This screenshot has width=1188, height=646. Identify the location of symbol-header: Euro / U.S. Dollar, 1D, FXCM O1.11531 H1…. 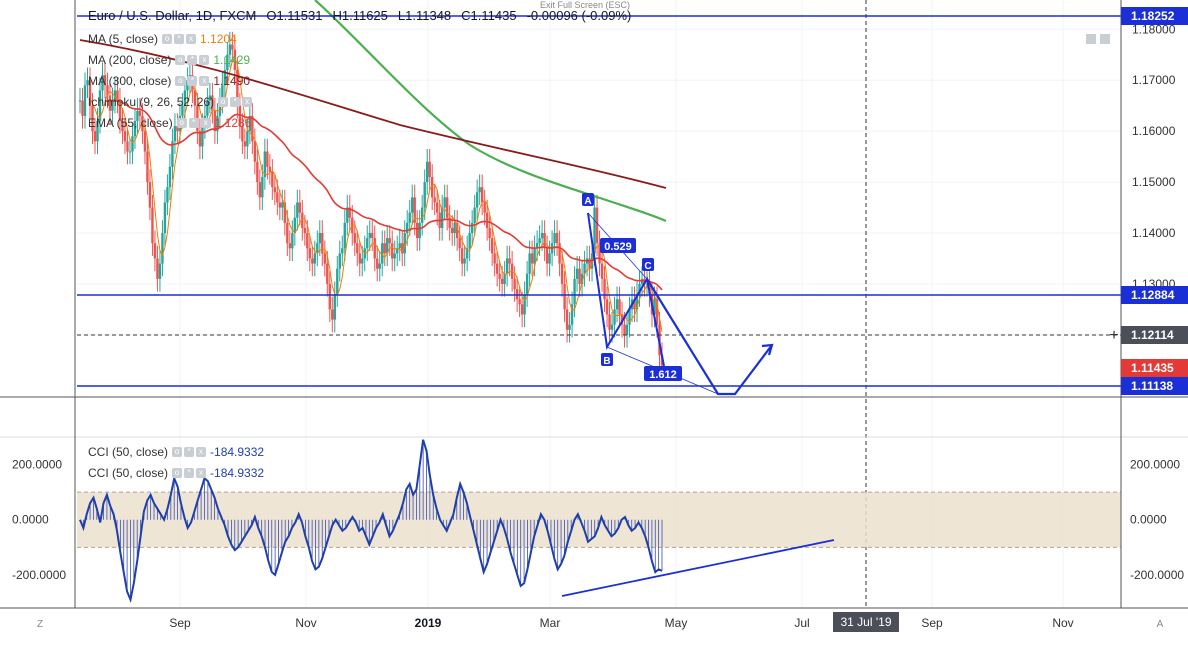
(359, 15).